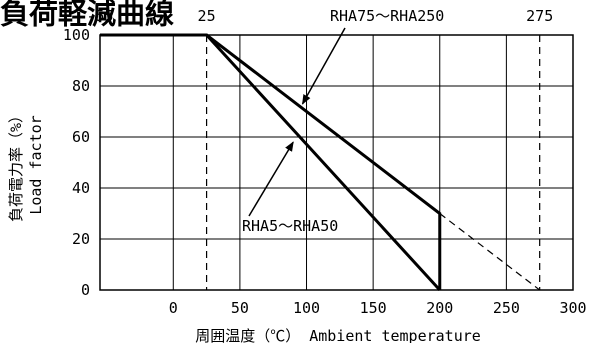 The height and width of the screenshot is (343, 596). What do you see at coordinates (81, 86) in the screenshot?
I see `y-tick-label-4: 80` at bounding box center [81, 86].